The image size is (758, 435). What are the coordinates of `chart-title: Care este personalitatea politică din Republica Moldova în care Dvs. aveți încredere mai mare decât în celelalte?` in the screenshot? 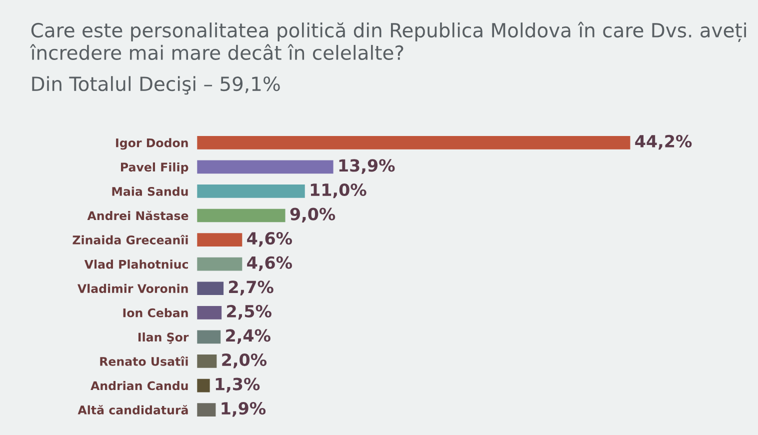 It's located at (388, 41).